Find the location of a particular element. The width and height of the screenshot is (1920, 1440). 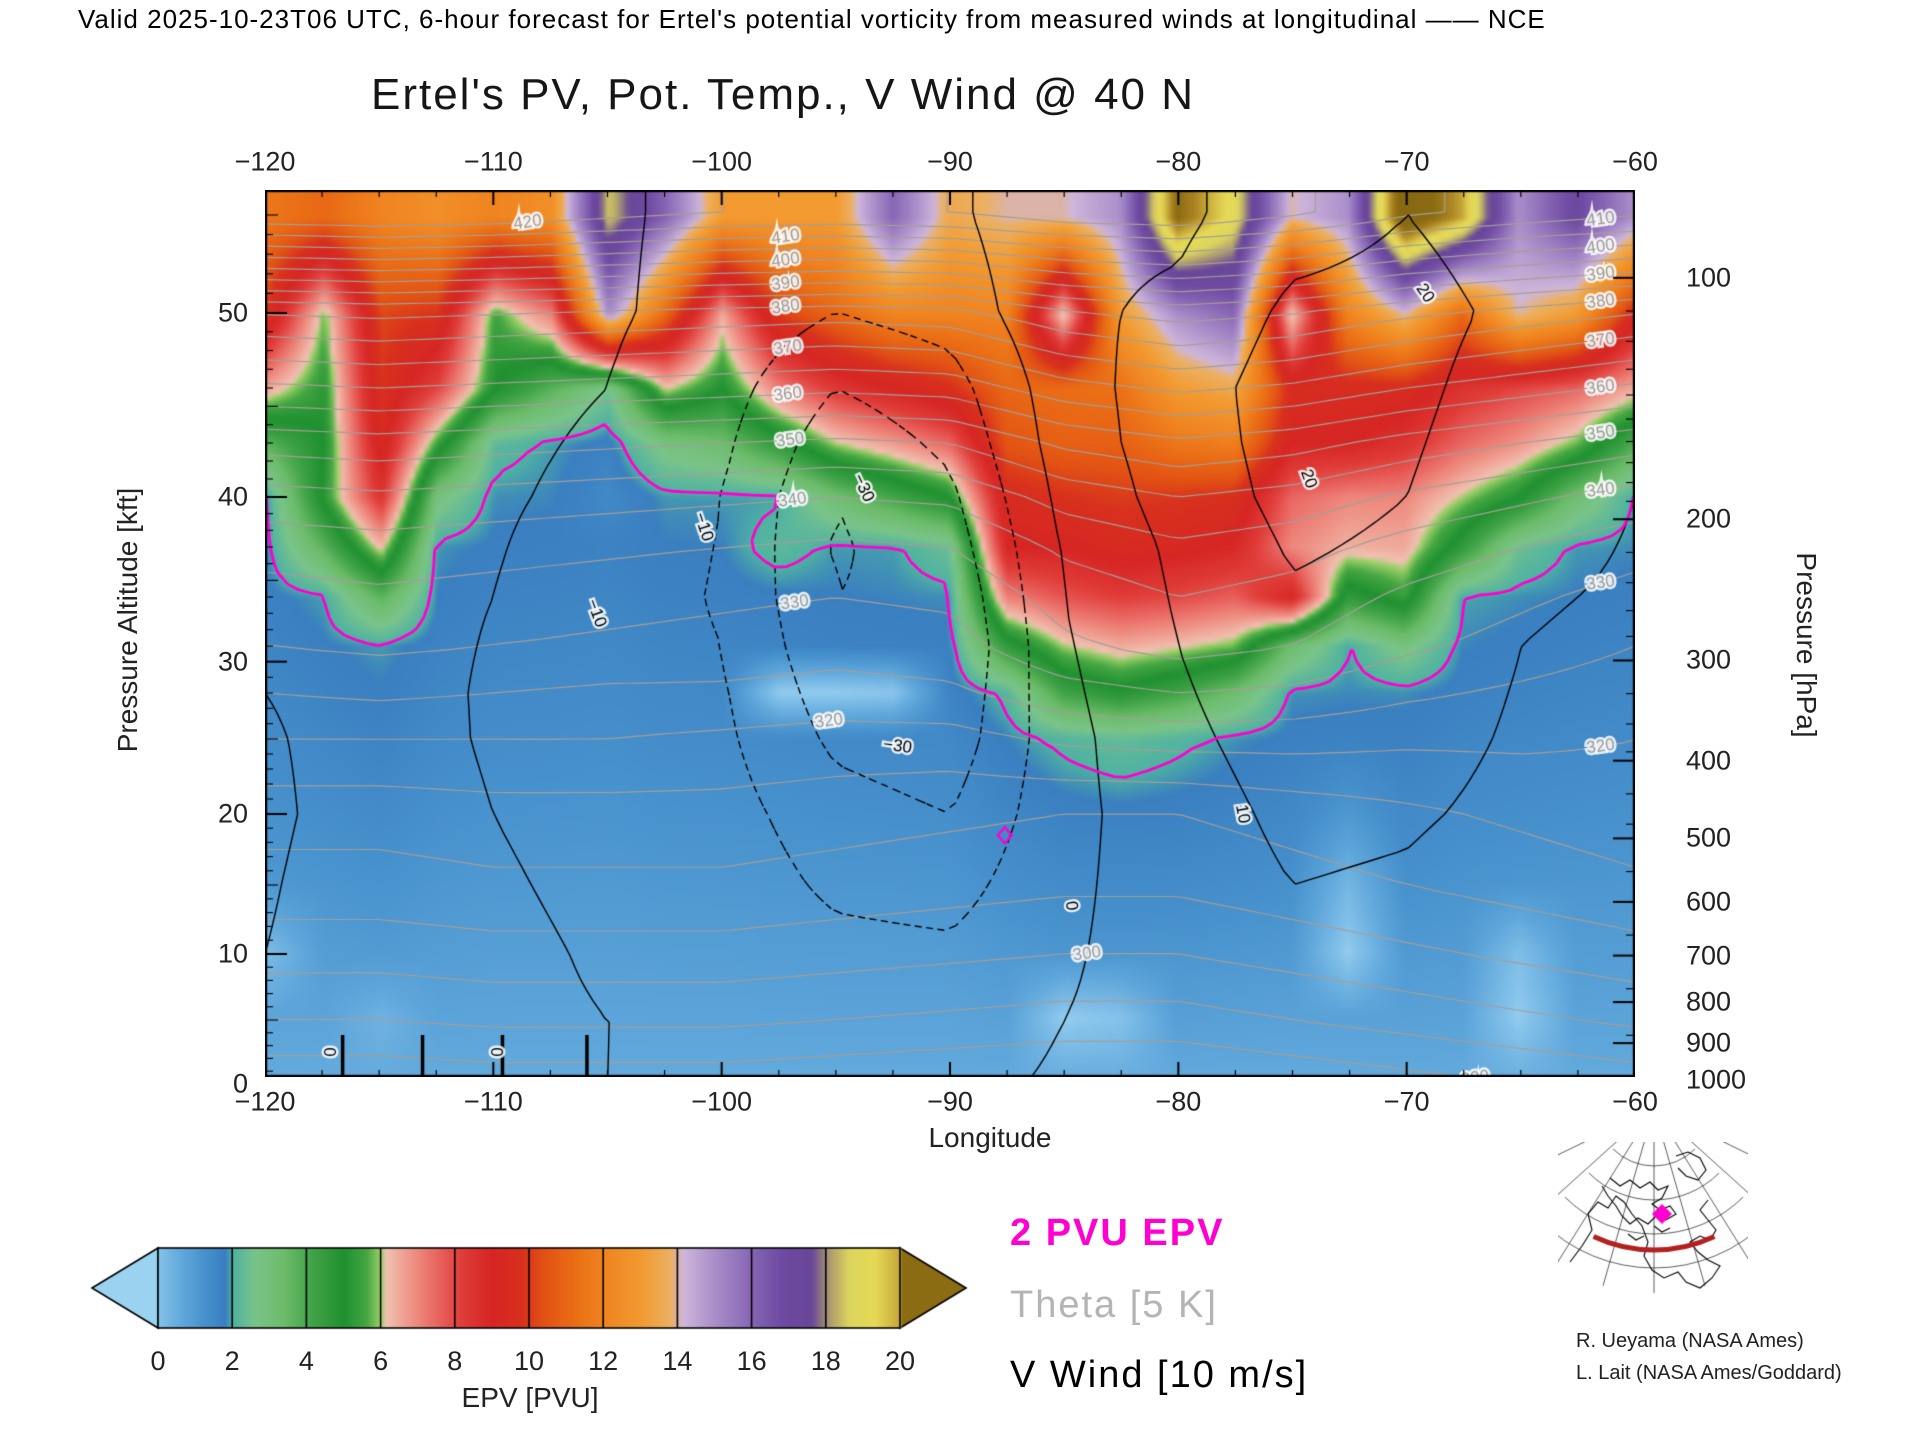

y-right-axis-title: Pressure [hPa] is located at coordinates (1806, 645).